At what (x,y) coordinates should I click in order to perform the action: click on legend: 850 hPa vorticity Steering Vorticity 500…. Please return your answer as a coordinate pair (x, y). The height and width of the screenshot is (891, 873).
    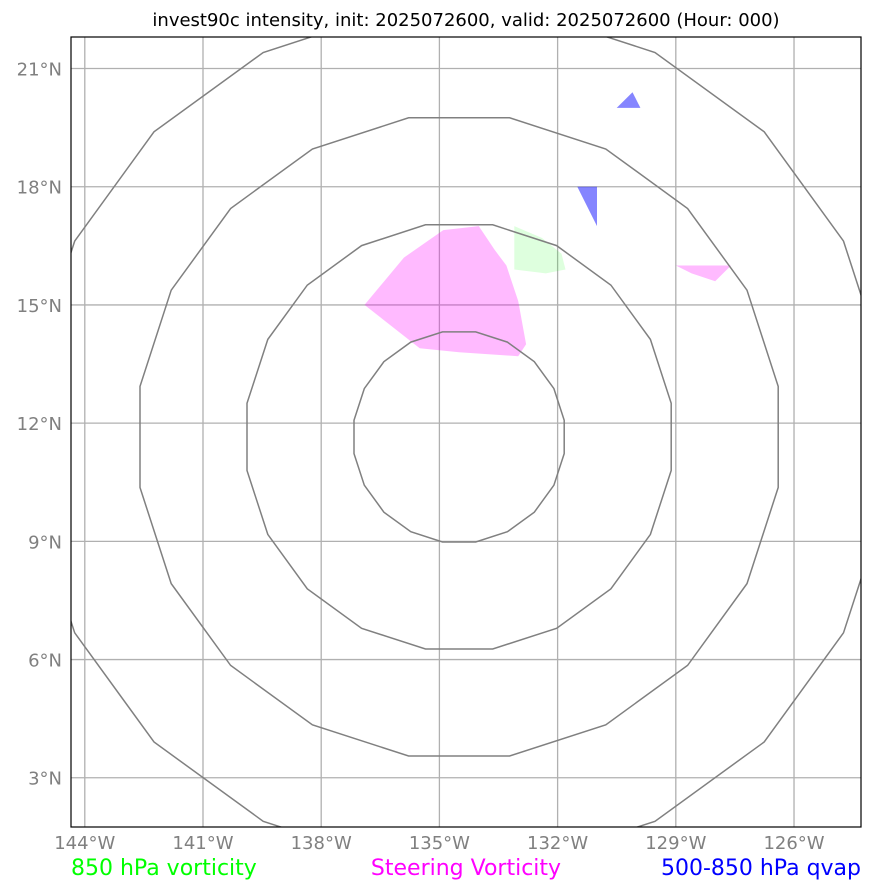
    Looking at the image, I should click on (466, 868).